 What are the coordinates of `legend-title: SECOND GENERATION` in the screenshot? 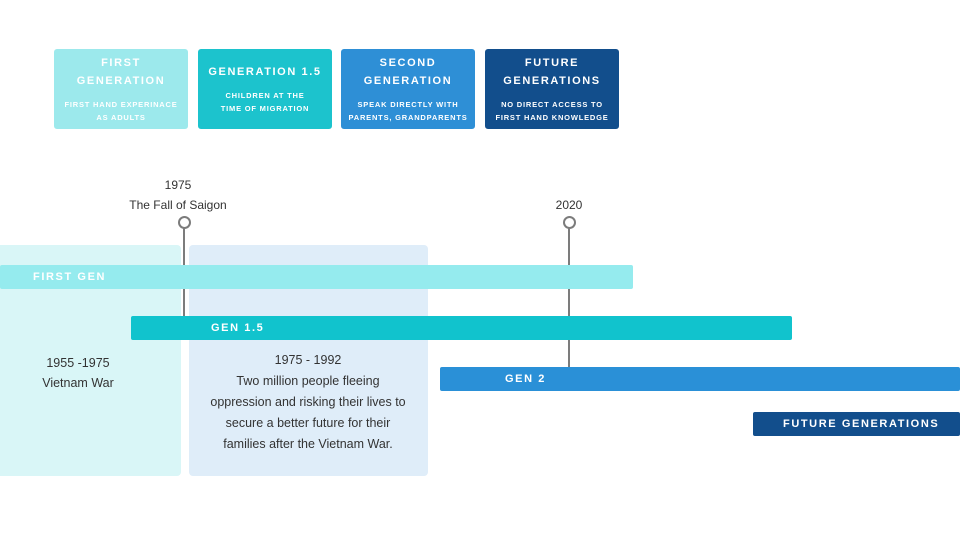 It's located at (408, 72).